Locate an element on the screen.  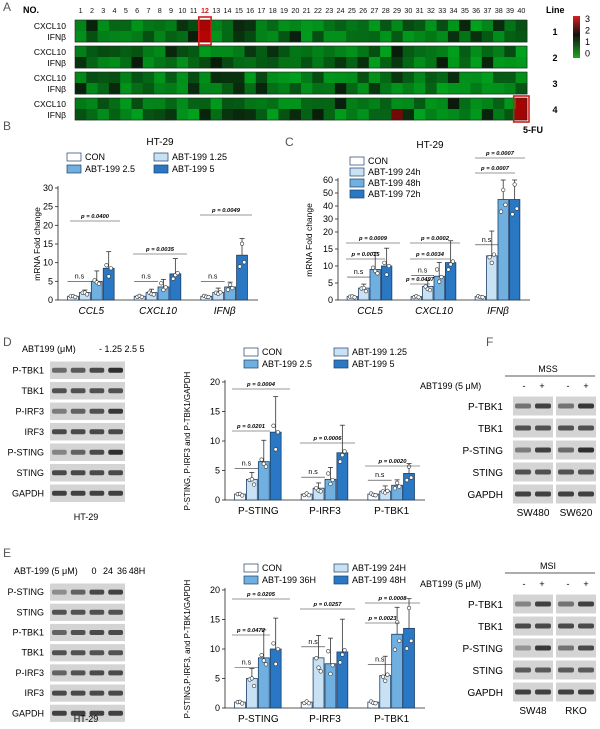
column-number: 4 is located at coordinates (115, 10).